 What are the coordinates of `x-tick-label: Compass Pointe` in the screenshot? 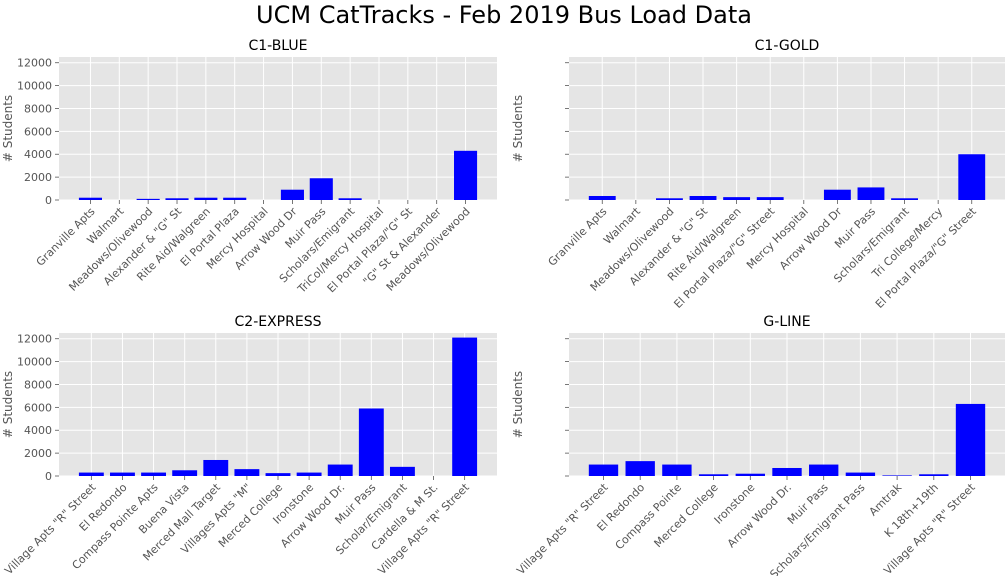 It's located at (649, 517).